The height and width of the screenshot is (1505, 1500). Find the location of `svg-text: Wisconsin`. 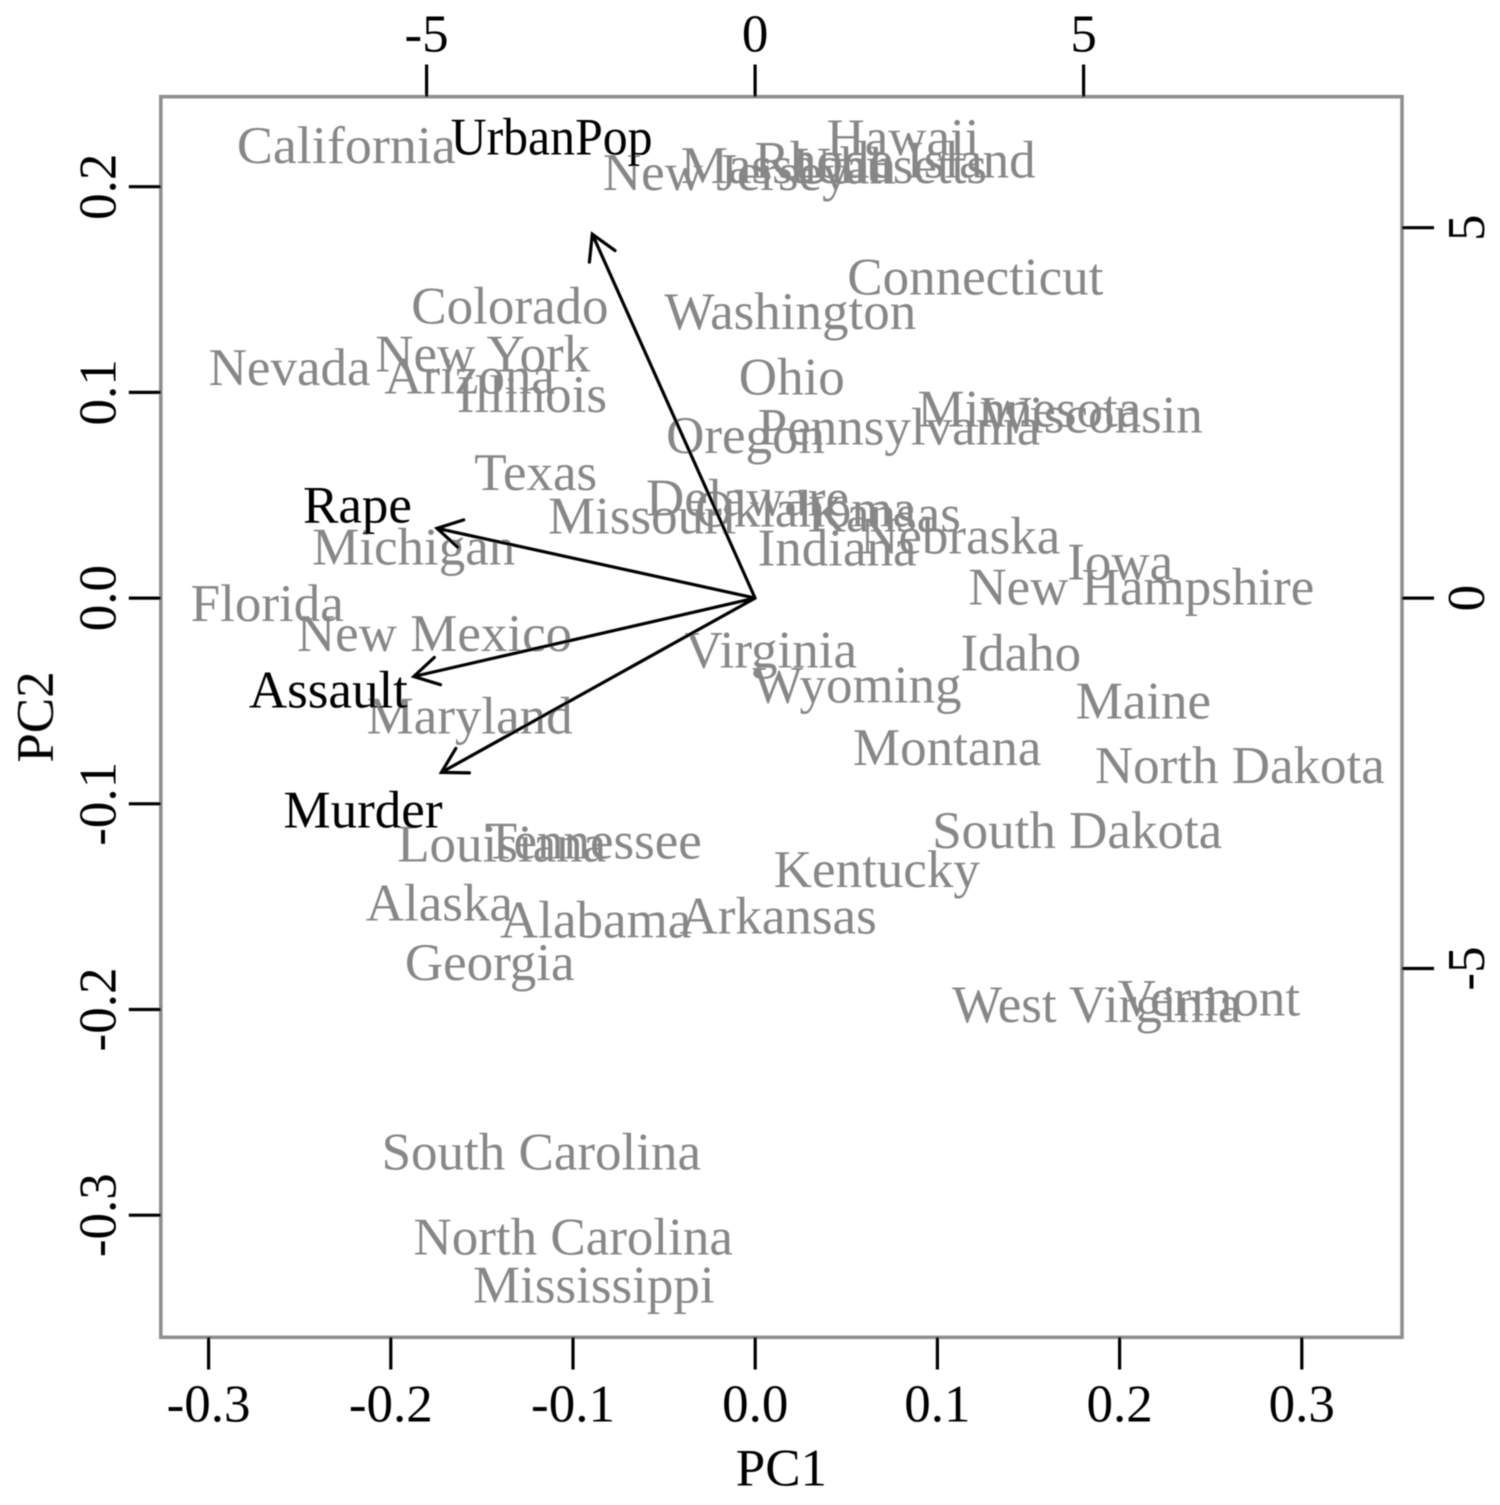

svg-text: Wisconsin is located at coordinates (1092, 416).